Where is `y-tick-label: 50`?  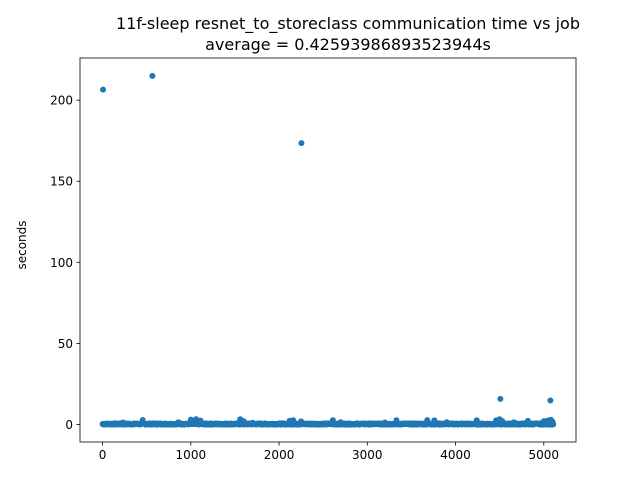
y-tick-label: 50 is located at coordinates (65, 344).